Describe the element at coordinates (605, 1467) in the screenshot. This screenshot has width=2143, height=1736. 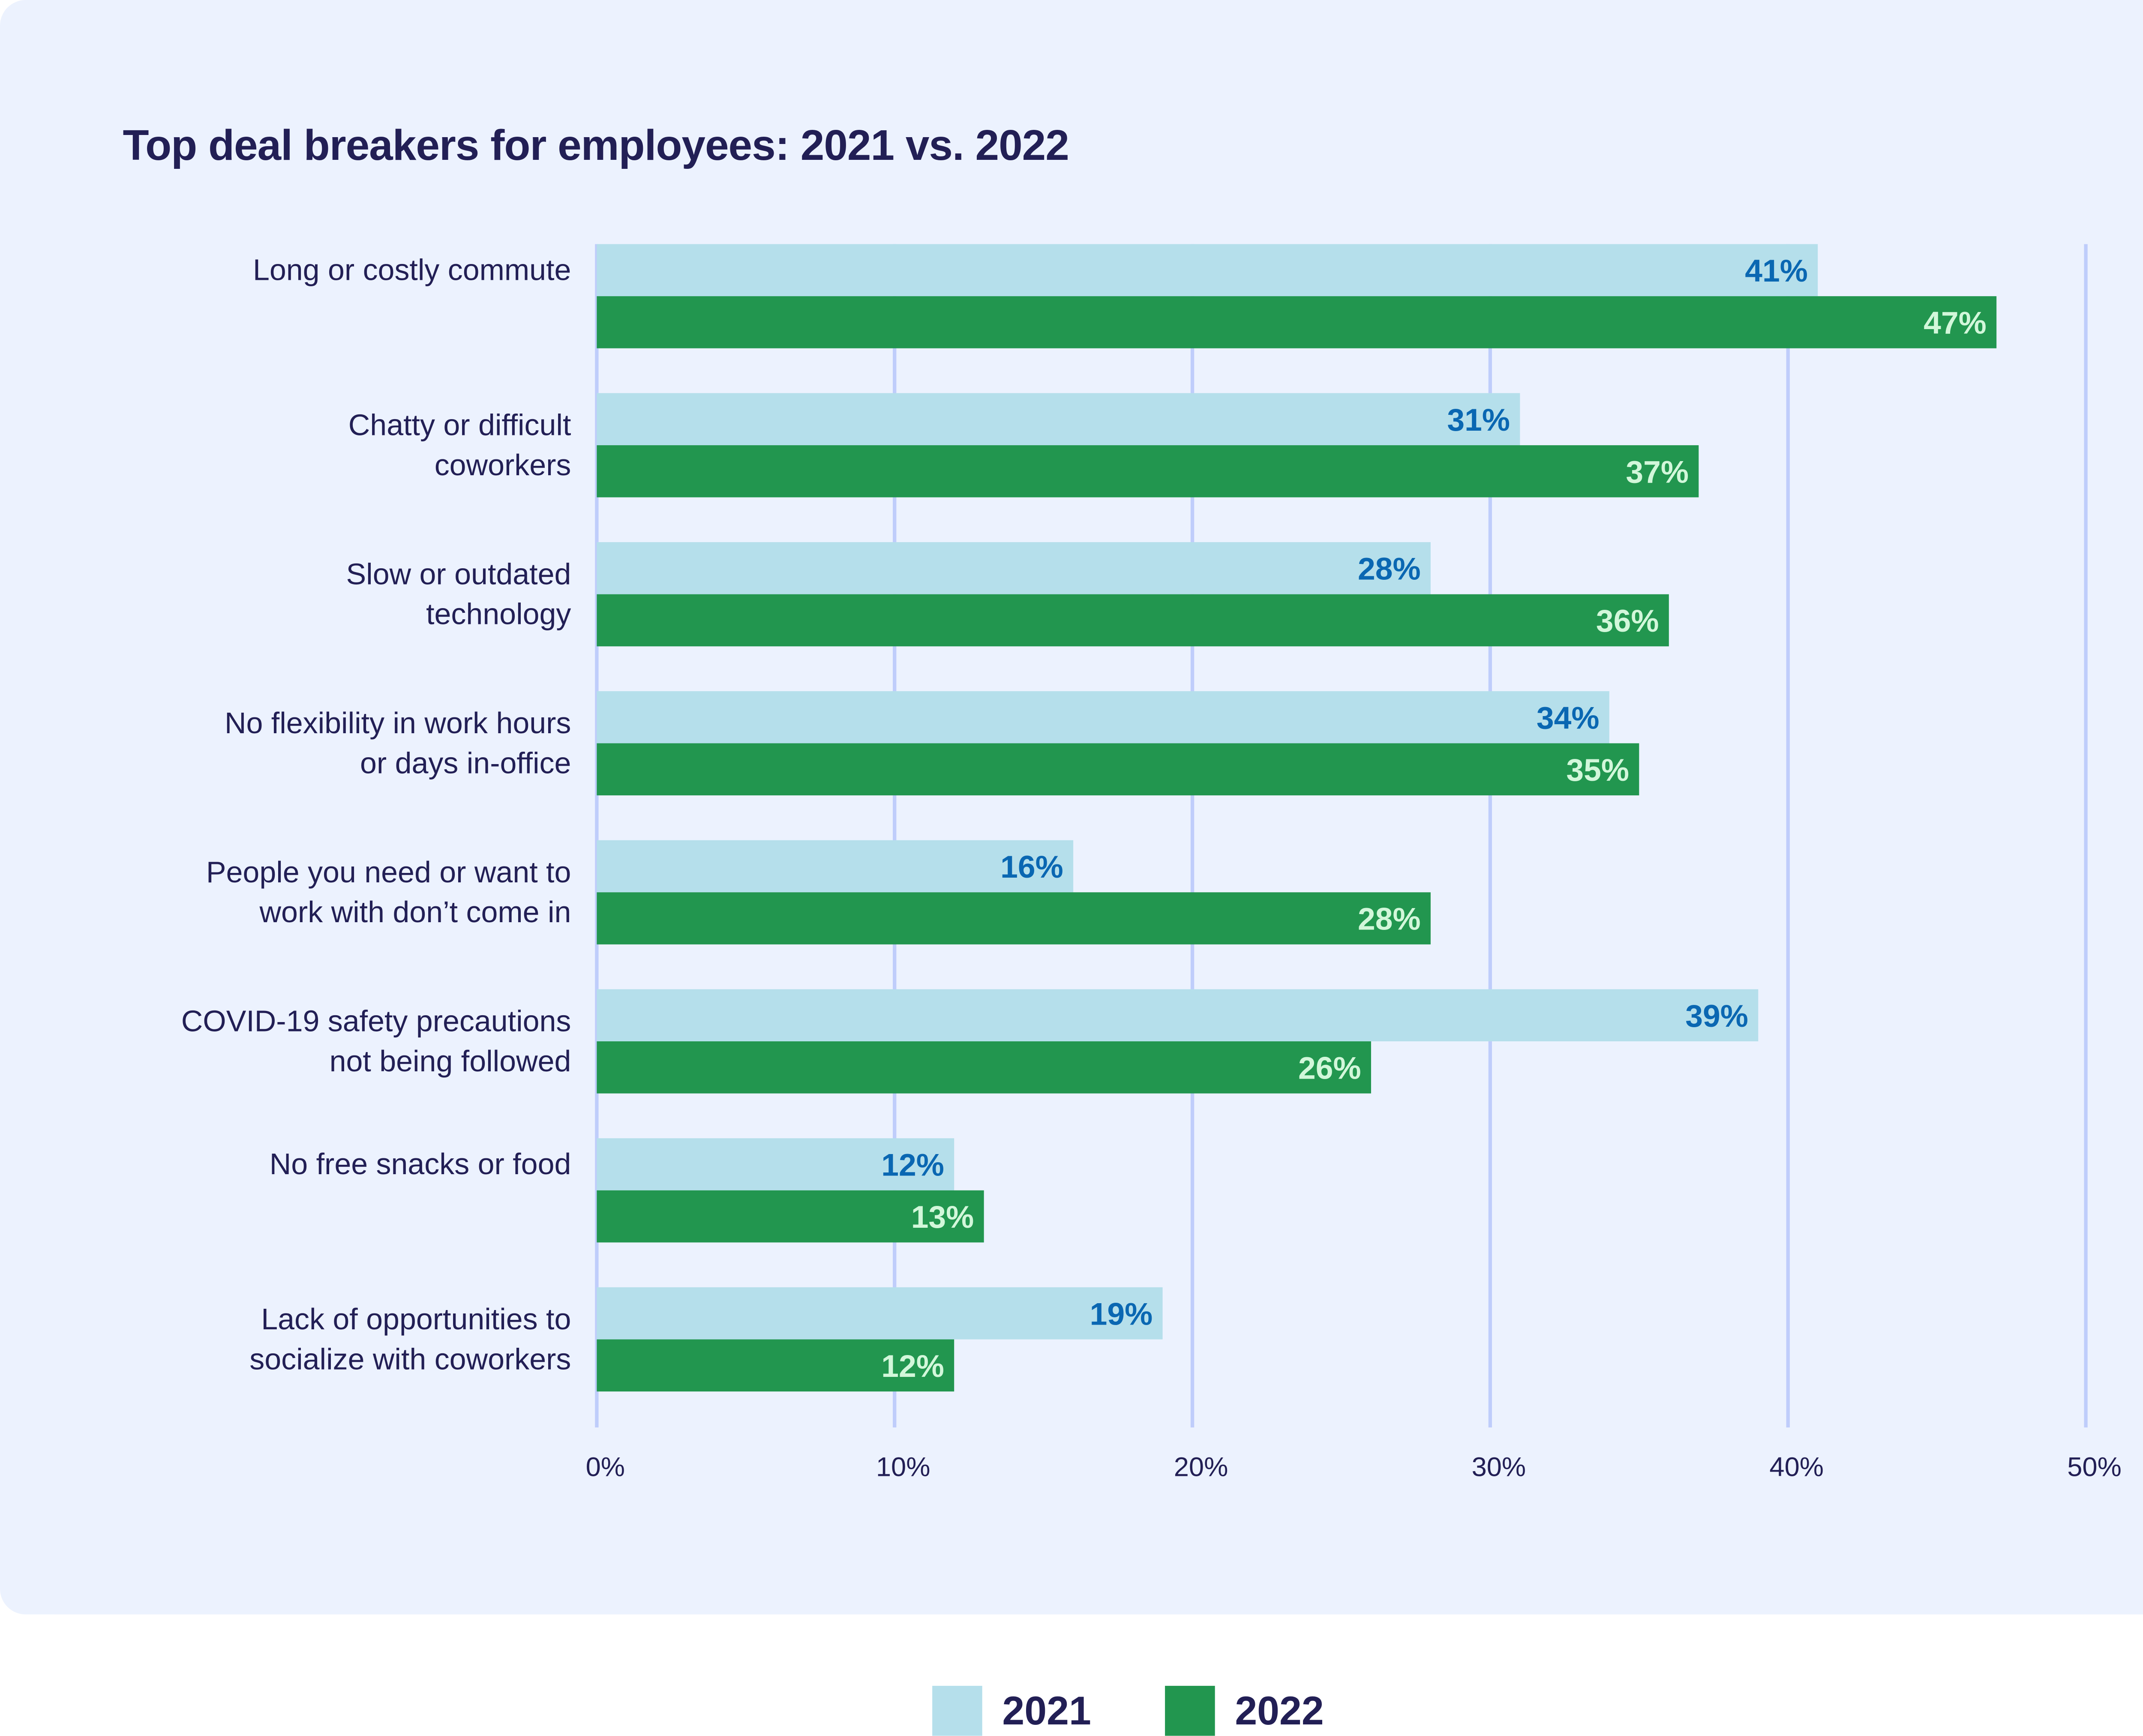
I see `x-tick-label: 0%` at that location.